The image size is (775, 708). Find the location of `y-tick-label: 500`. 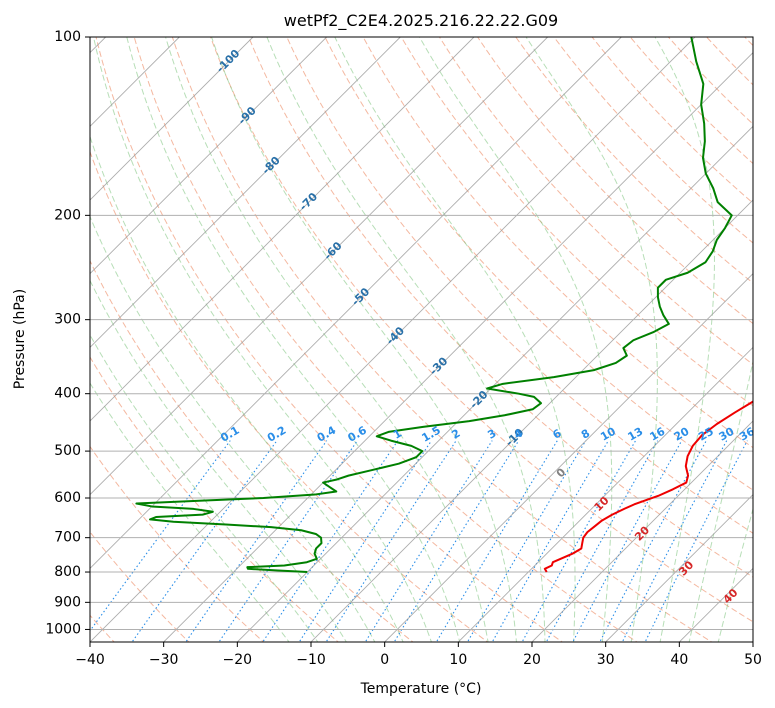

y-tick-label: 500 is located at coordinates (67, 451).